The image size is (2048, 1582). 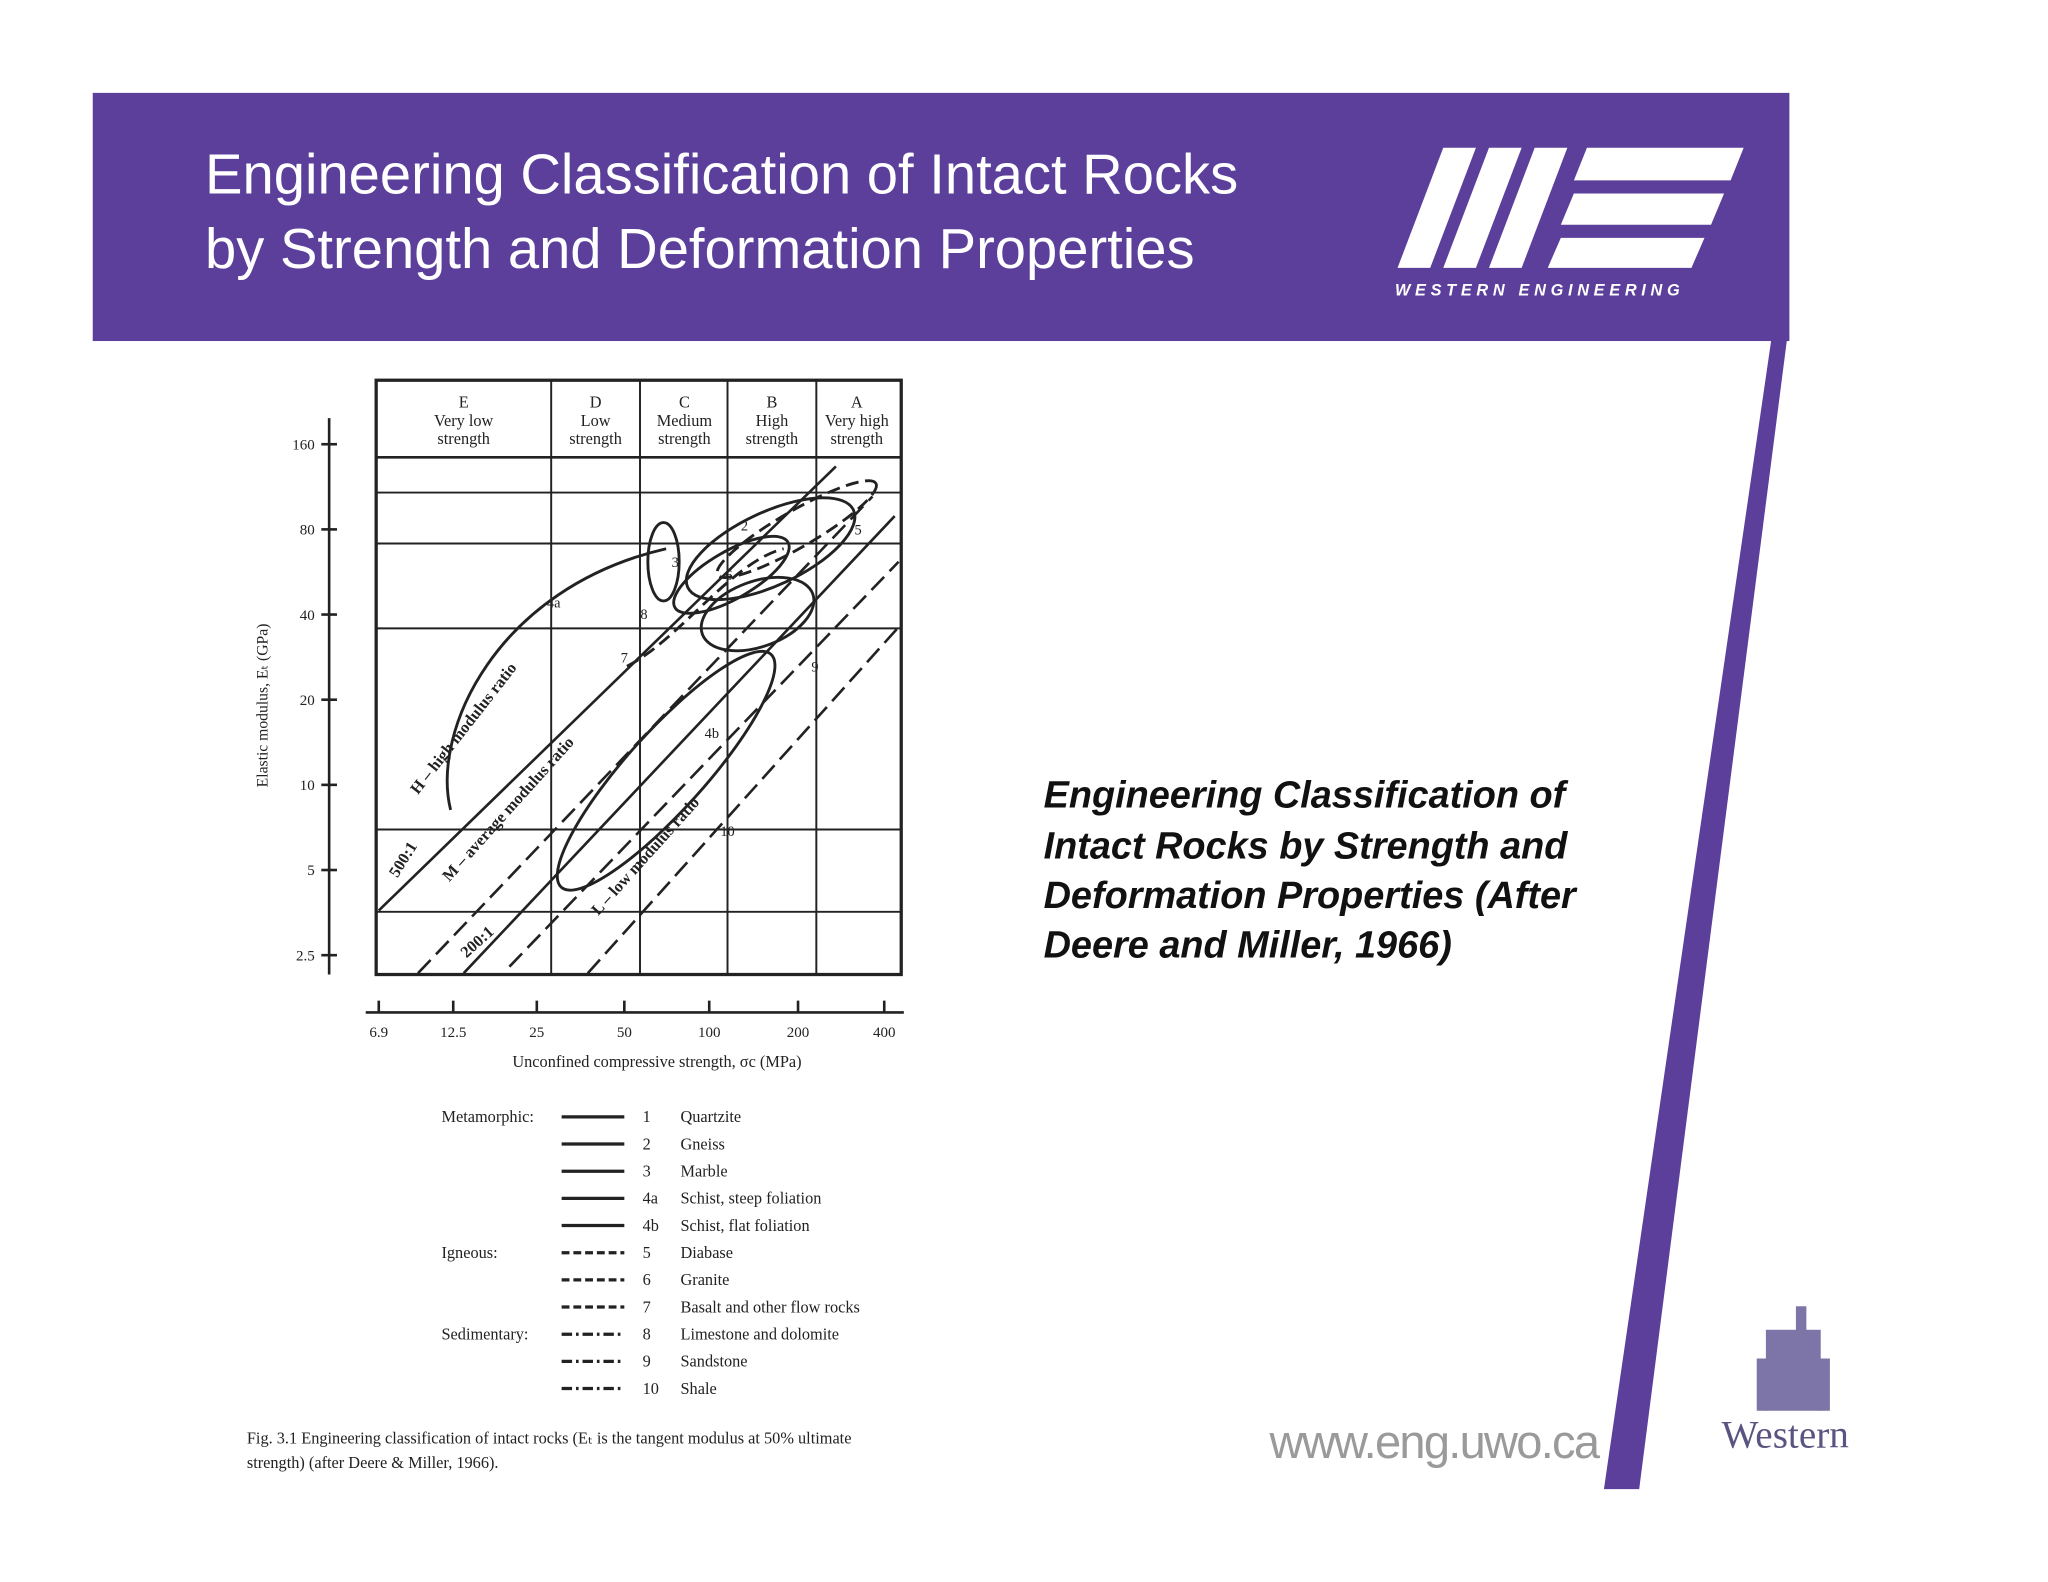 I want to click on curve-label: 4b, so click(x=712, y=734).